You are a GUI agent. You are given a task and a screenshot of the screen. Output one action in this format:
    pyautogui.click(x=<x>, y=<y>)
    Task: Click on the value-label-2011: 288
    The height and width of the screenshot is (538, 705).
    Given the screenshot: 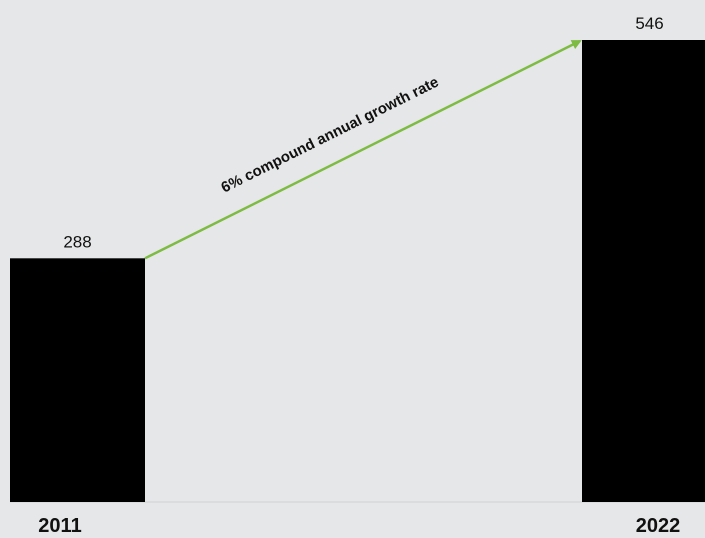 What is the action you would take?
    pyautogui.click(x=77, y=241)
    